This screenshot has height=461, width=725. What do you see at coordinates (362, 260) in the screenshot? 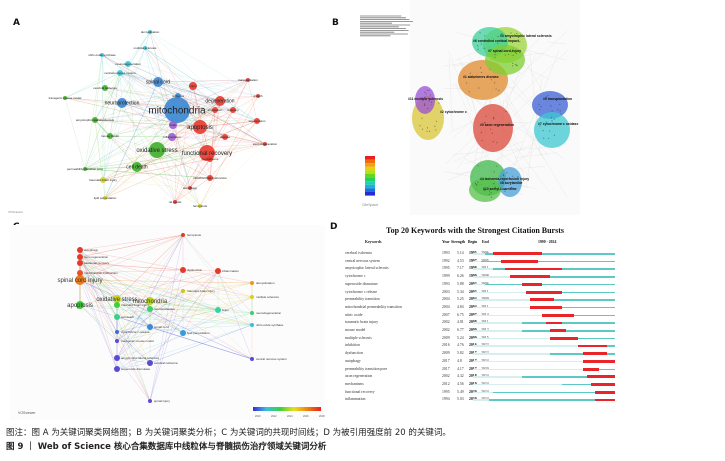
I see `keyword-cell: central nervous system` at bounding box center [362, 260].